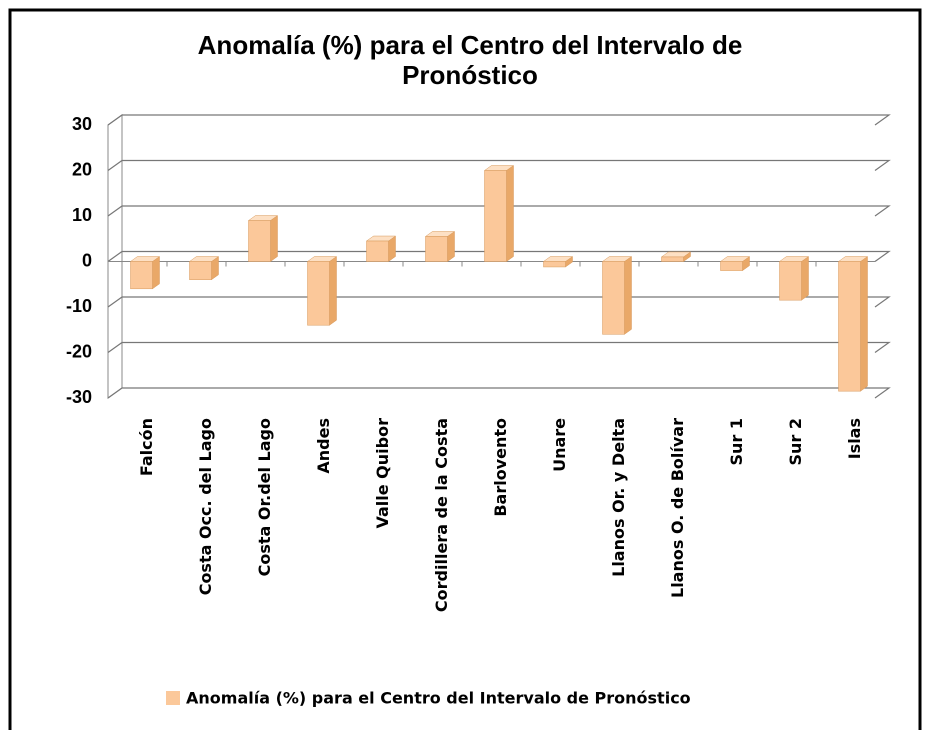 This screenshot has height=730, width=934. I want to click on x-tick-label: Unare, so click(559, 445).